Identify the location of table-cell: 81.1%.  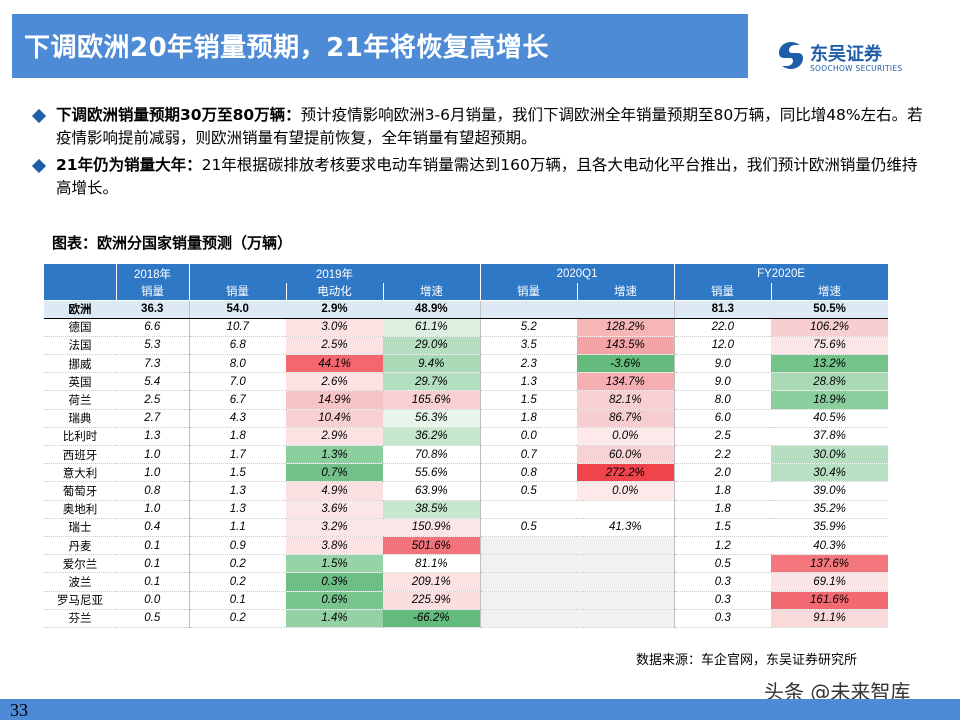
(432, 564).